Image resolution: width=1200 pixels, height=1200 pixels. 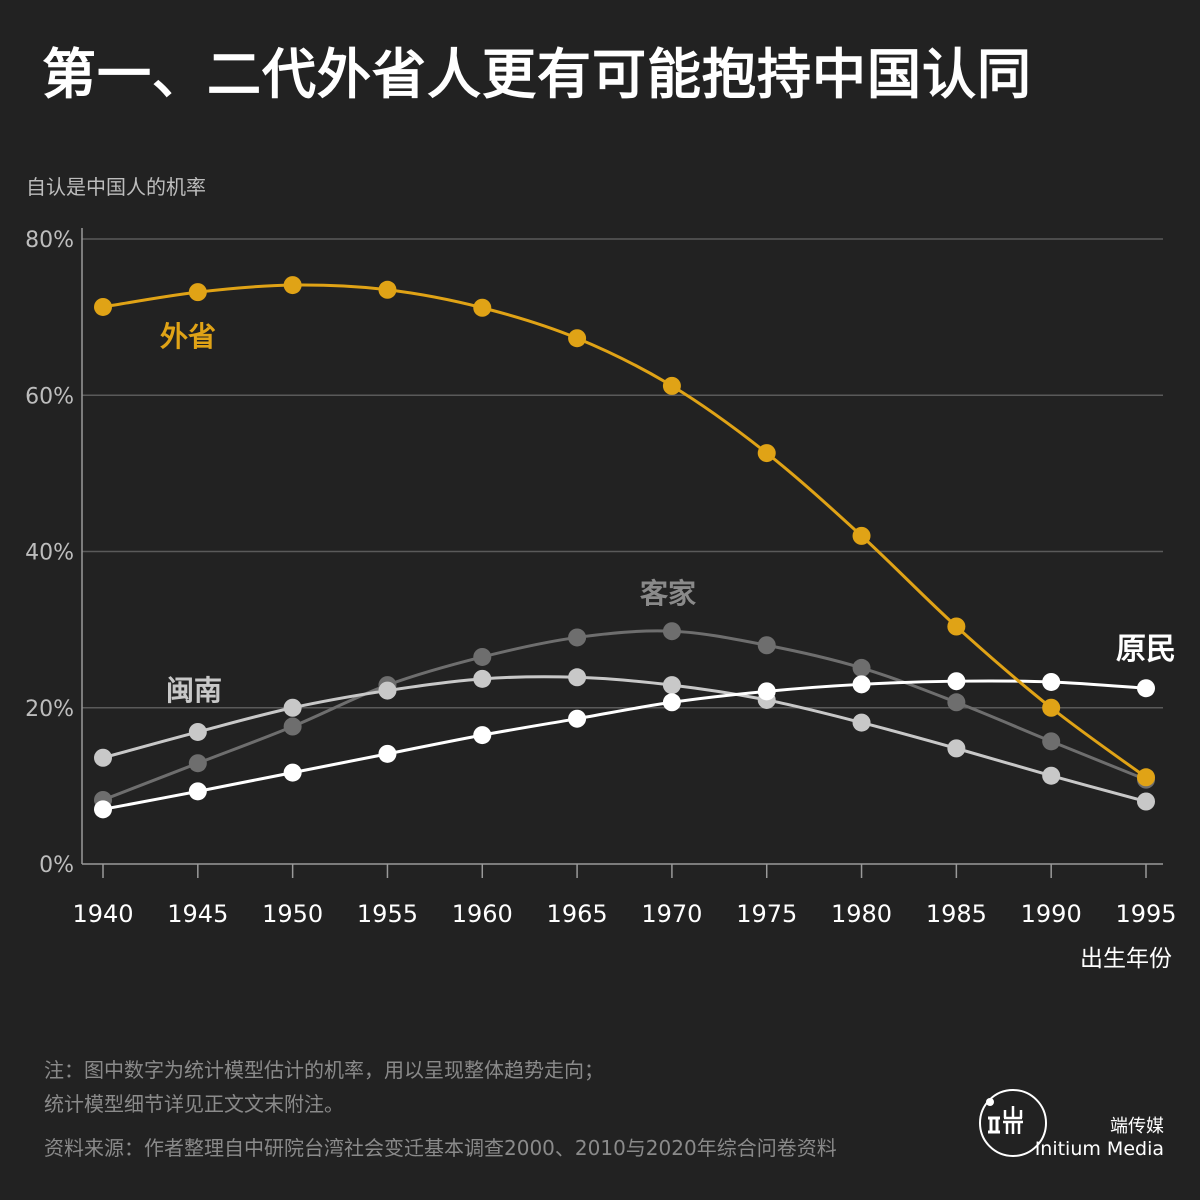 I want to click on page-title: 第一、二代外省人更有可能抱持中国认同, so click(x=537, y=74).